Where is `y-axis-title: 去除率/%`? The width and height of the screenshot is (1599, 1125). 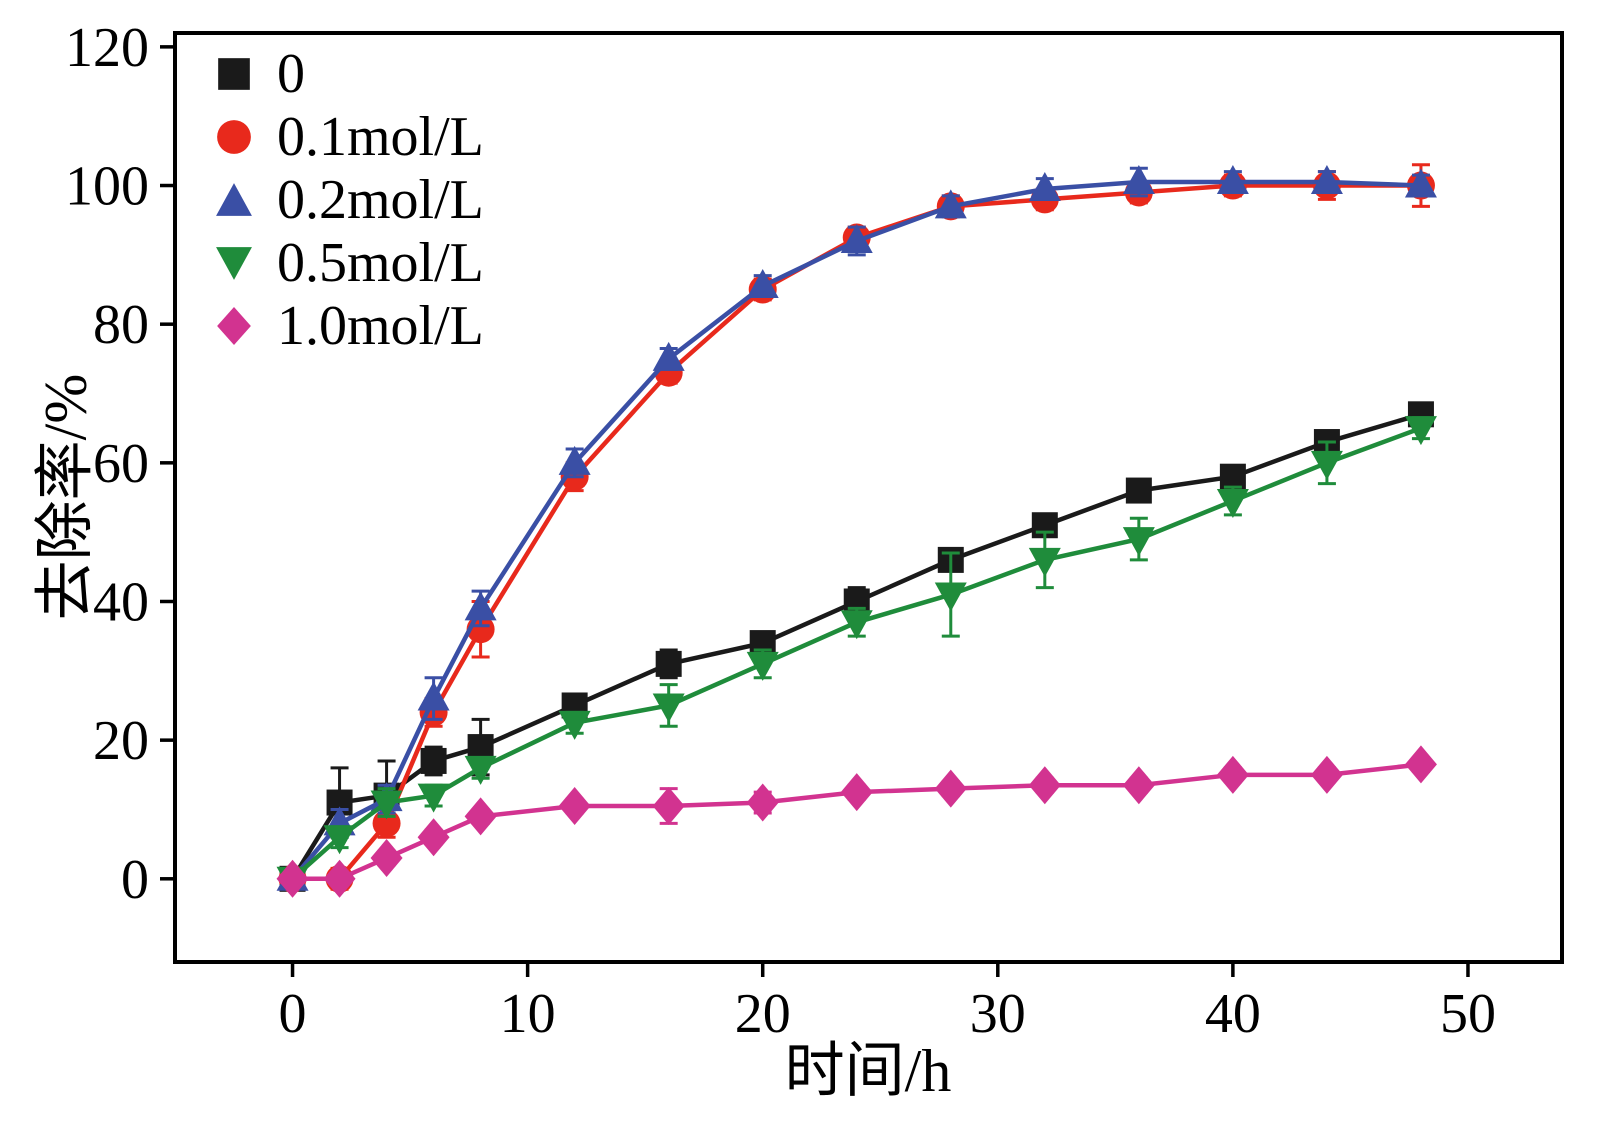
y-axis-title: 去除率/% is located at coordinates (65, 497).